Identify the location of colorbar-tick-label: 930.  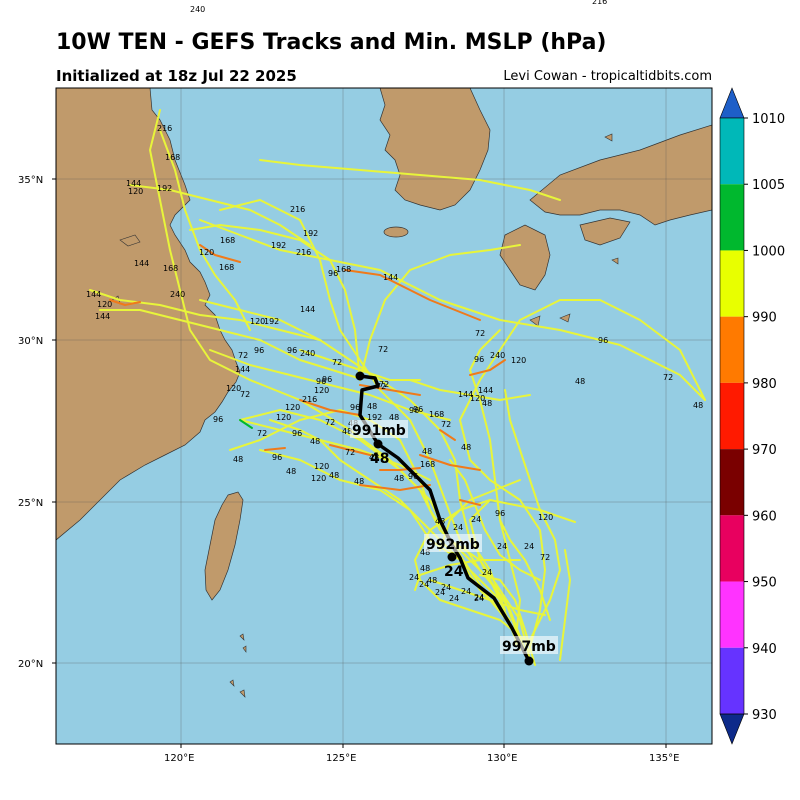
(764, 715).